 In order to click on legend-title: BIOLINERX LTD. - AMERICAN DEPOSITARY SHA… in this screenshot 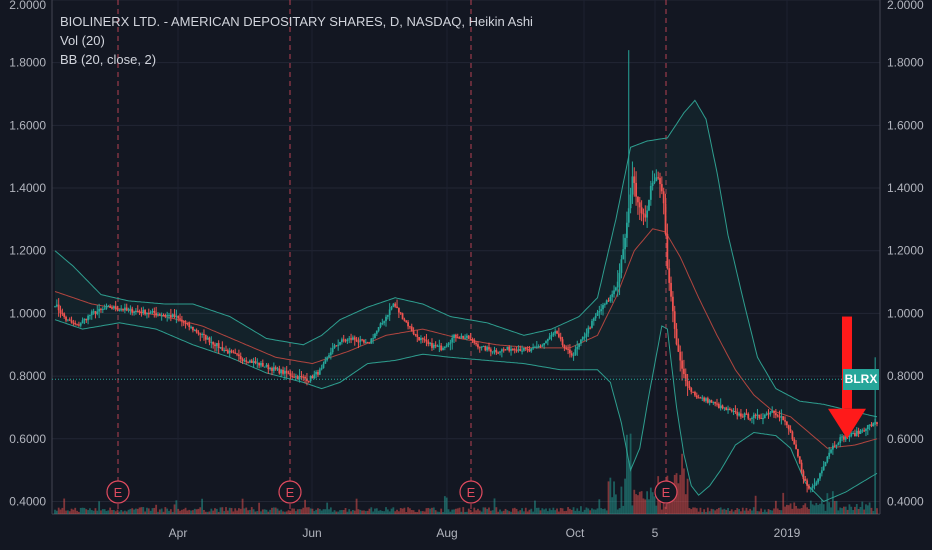, I will do `click(296, 21)`.